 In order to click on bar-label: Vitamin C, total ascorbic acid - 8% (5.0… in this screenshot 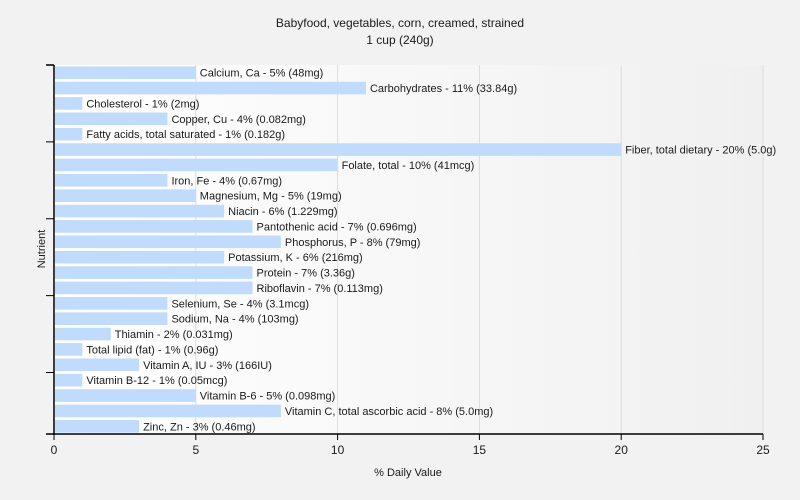, I will do `click(389, 412)`.